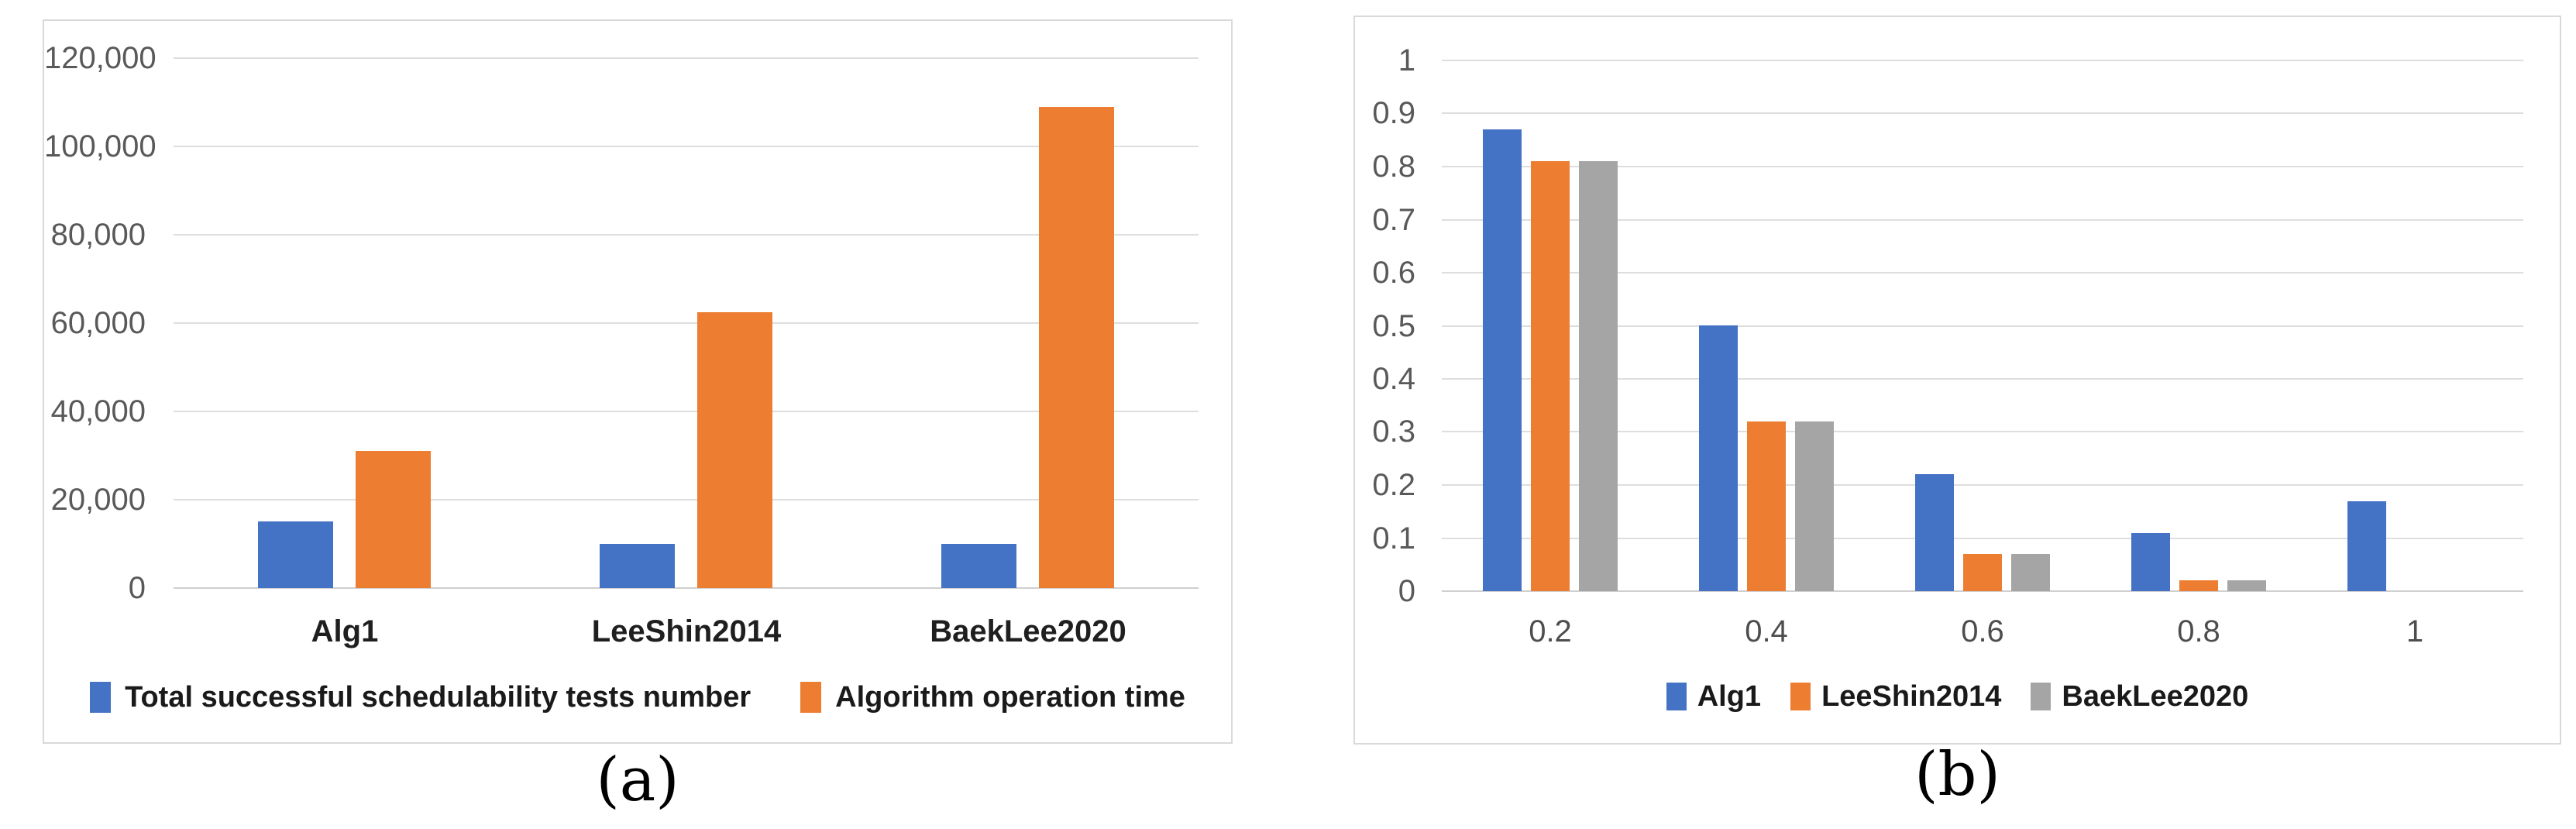 This screenshot has width=2576, height=829. What do you see at coordinates (345, 631) in the screenshot?
I see `x-category-label: Alg1` at bounding box center [345, 631].